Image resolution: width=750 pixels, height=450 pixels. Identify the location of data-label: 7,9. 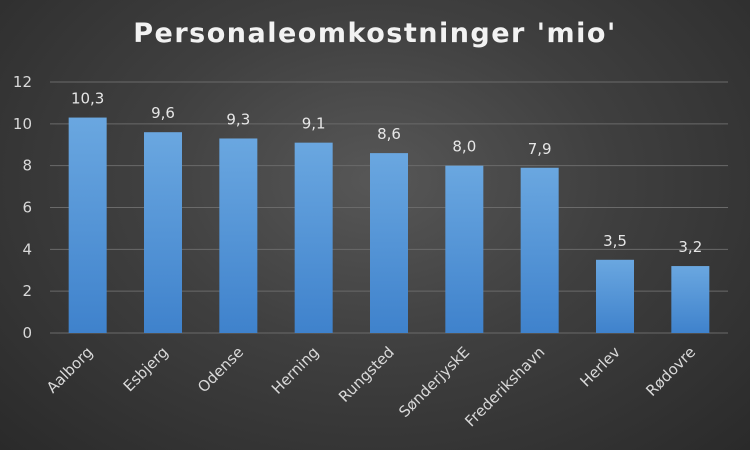
(540, 149).